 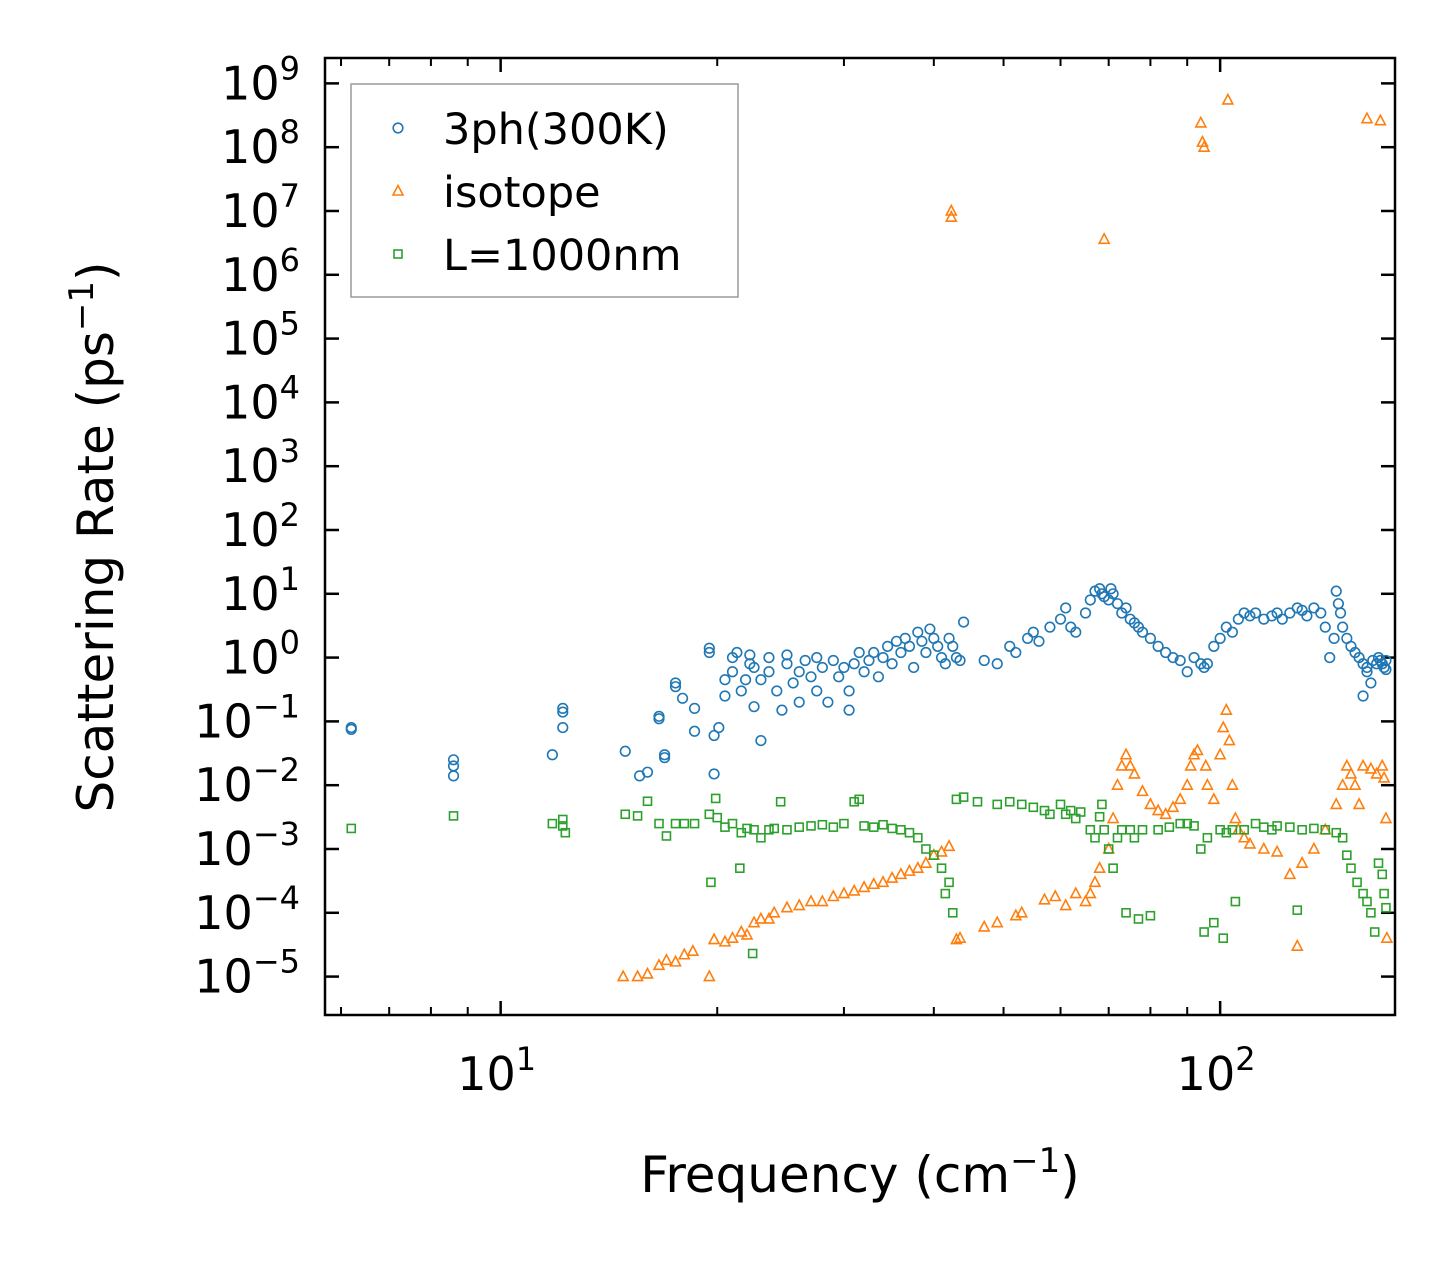 What do you see at coordinates (860, 1172) in the screenshot?
I see `x-axis-label: Frequency (cm−1)` at bounding box center [860, 1172].